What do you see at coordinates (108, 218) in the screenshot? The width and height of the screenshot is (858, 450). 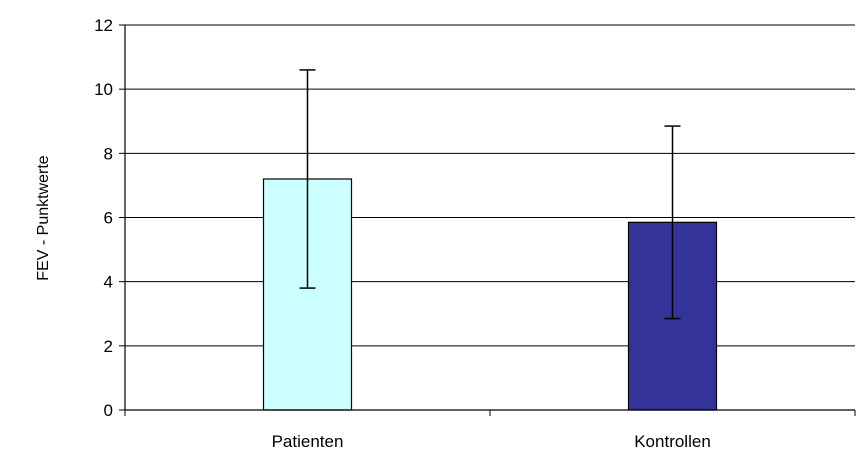 I see `y-tick-label: 6` at bounding box center [108, 218].